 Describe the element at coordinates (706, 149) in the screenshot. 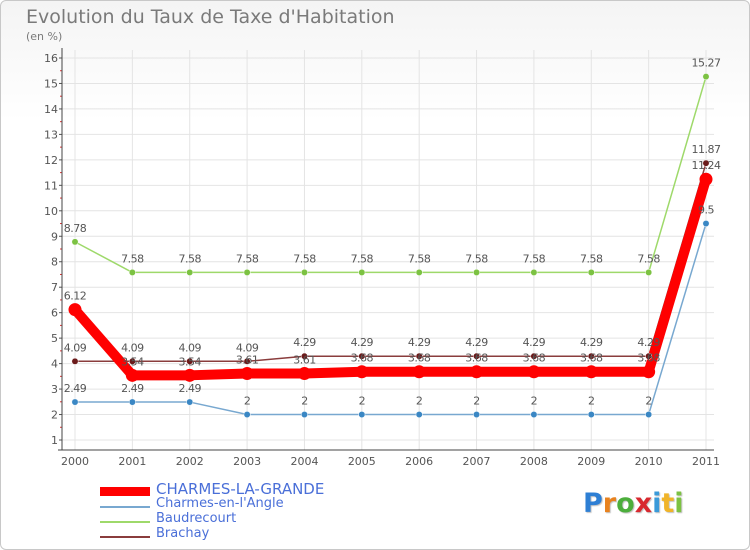

I see `data-label: 11.87` at that location.